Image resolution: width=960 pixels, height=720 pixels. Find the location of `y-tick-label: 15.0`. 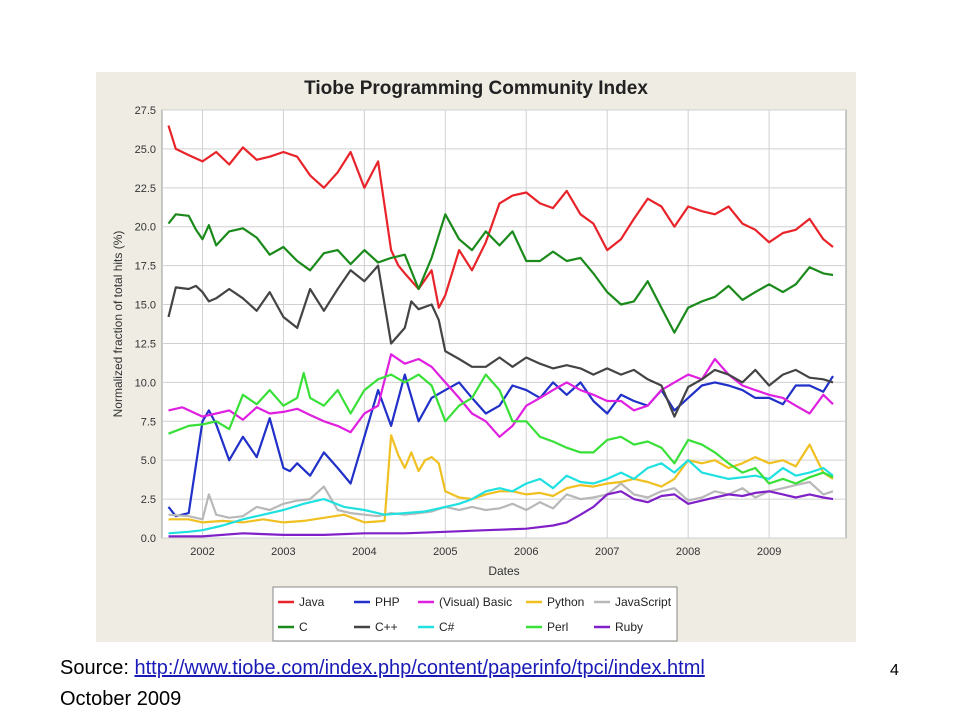

y-tick-label: 15.0 is located at coordinates (145, 306).